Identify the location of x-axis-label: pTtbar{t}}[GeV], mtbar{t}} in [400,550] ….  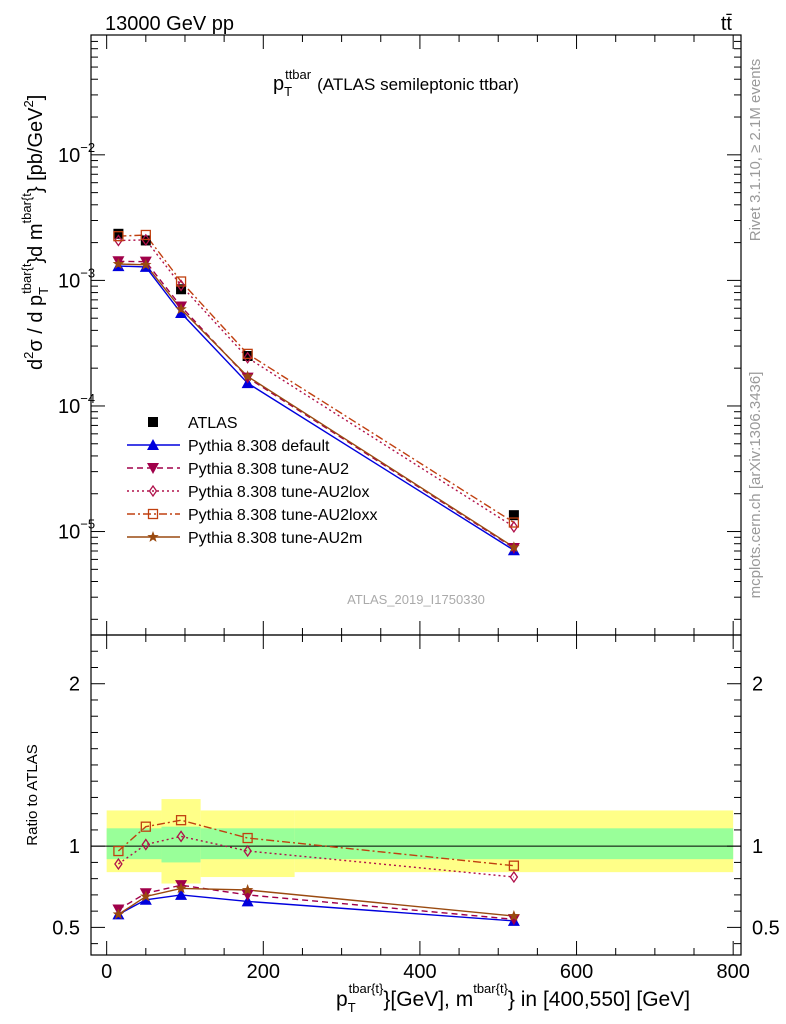
(513, 998).